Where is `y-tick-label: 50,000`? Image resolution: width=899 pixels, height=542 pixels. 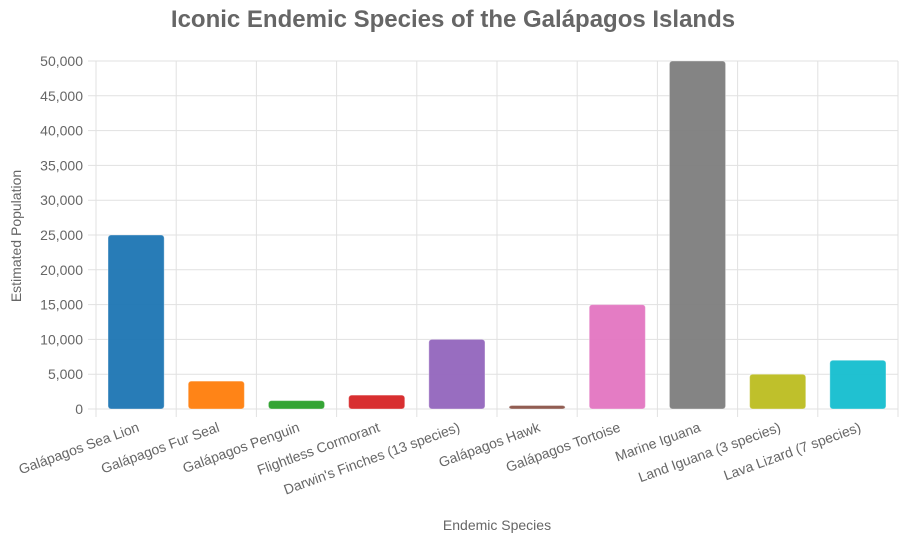
y-tick-label: 50,000 is located at coordinates (61, 61).